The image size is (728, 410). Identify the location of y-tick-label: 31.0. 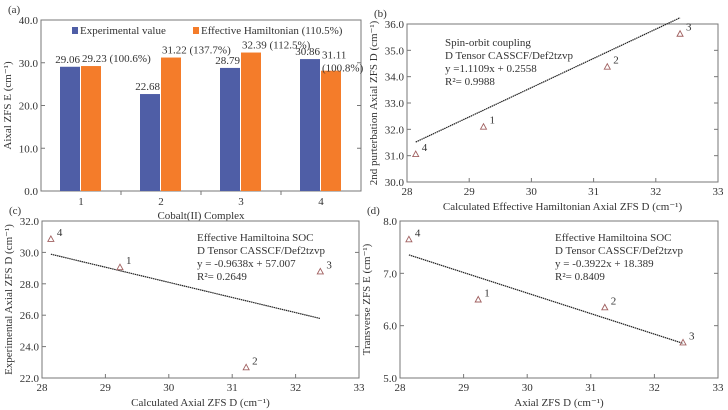
(395, 157).